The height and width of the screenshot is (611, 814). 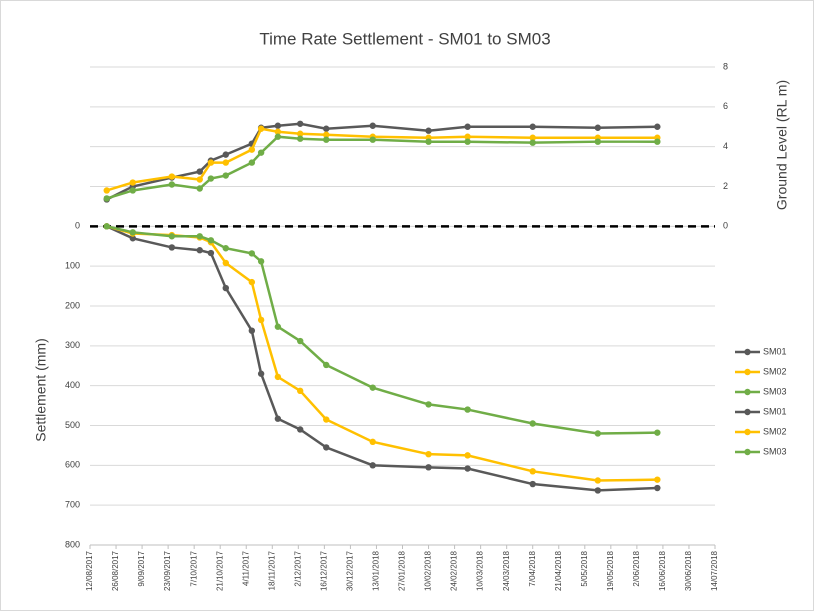 What do you see at coordinates (428, 570) in the screenshot?
I see `x-tick-label: 10/02/2018` at bounding box center [428, 570].